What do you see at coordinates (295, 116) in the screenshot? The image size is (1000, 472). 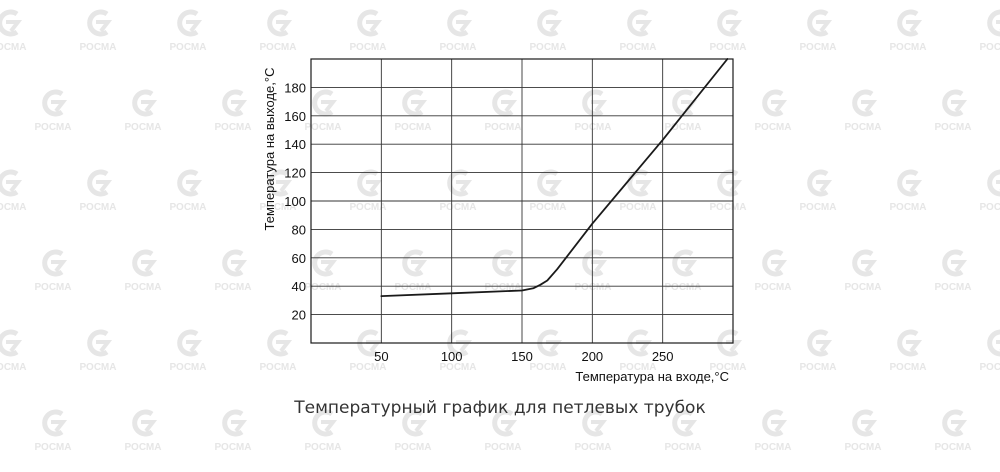 I see `y-tick-label: 160` at bounding box center [295, 116].